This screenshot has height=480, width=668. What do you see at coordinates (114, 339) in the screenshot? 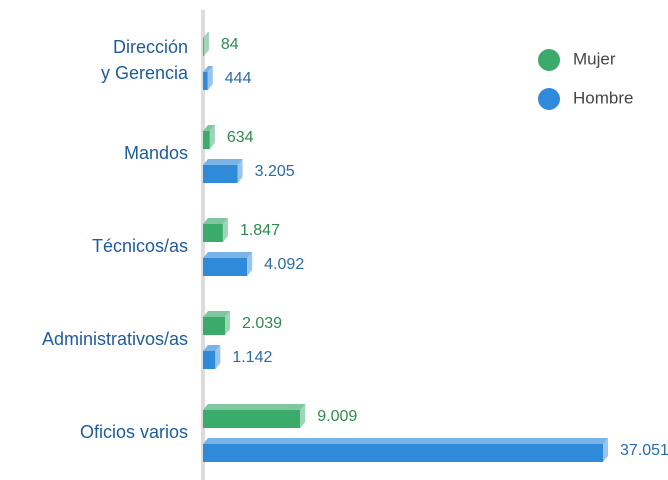
I see `category-label: Administrativos/as` at bounding box center [114, 339].